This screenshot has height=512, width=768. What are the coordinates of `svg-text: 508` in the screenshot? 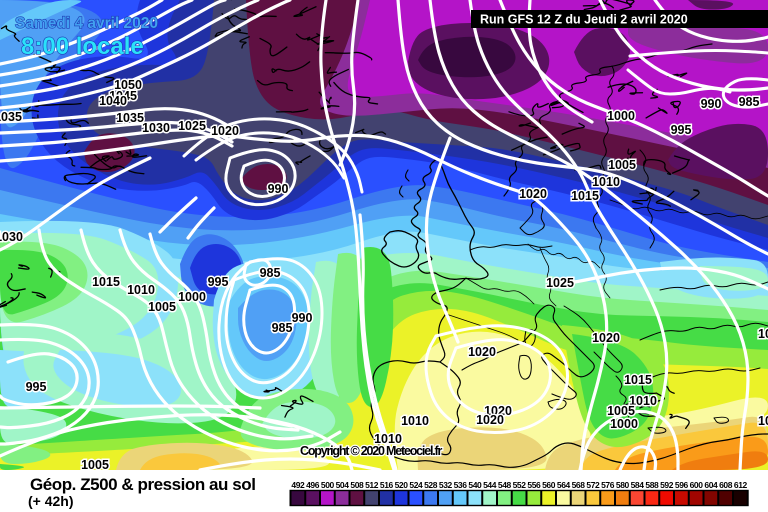 It's located at (357, 485).